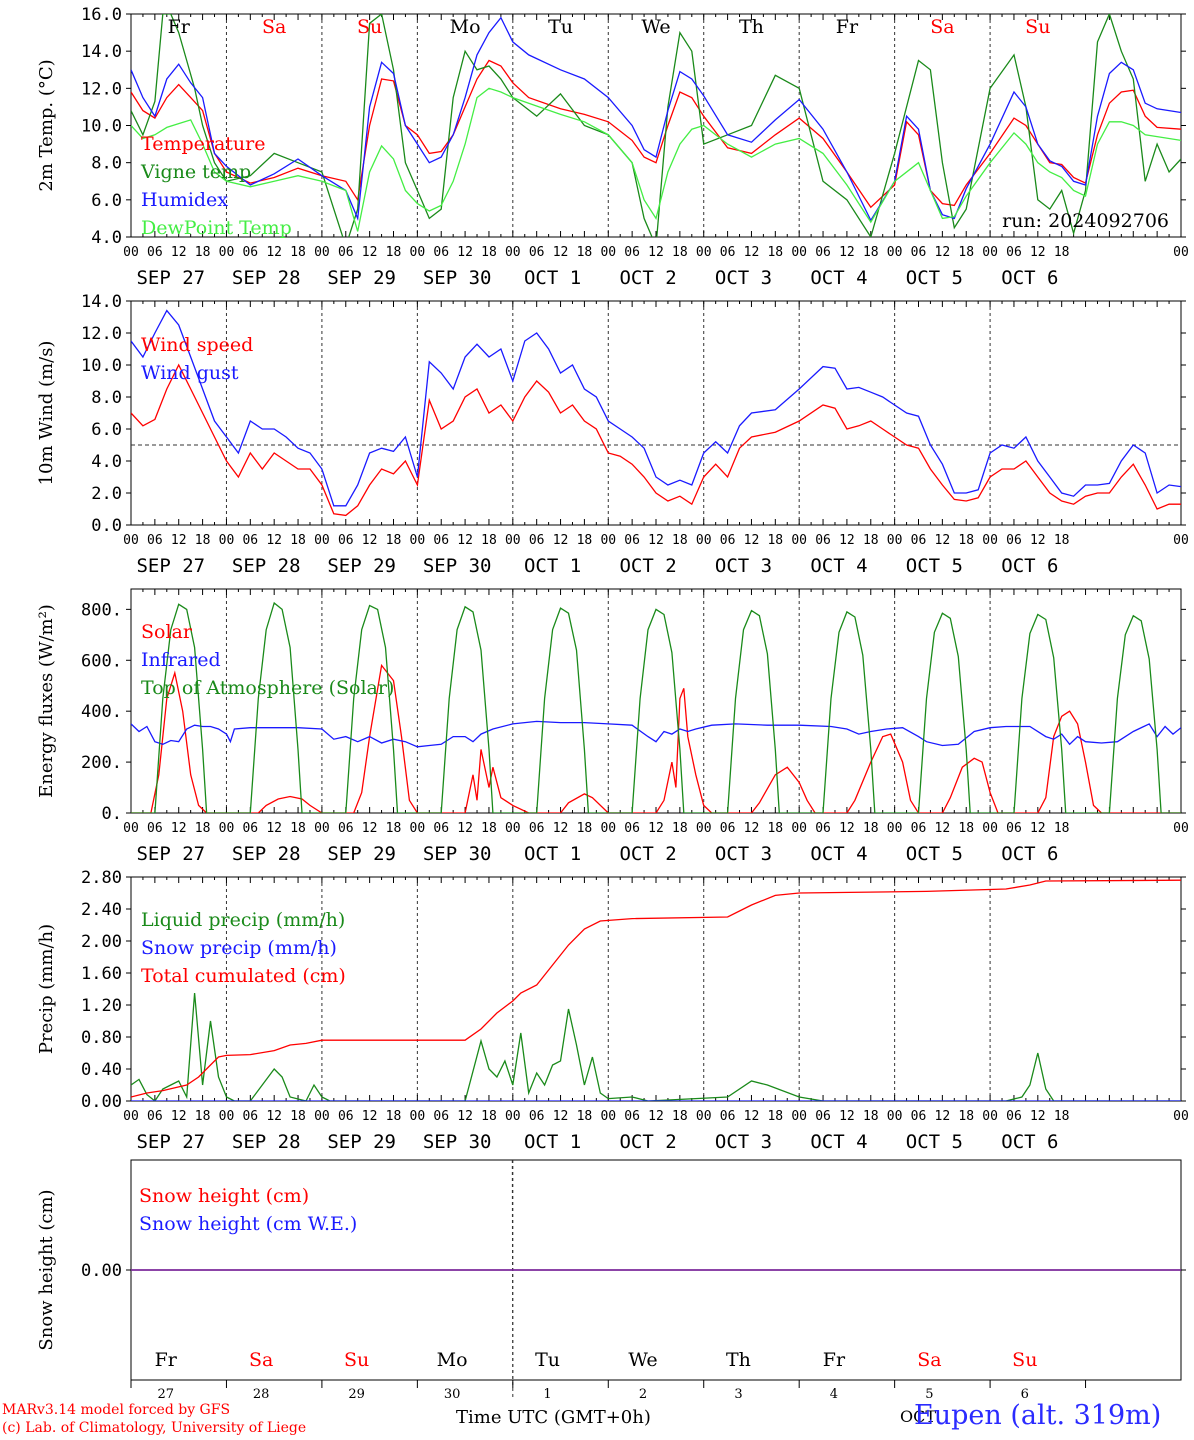  I want to click on y-tick-label: 0.40, so click(101, 1070).